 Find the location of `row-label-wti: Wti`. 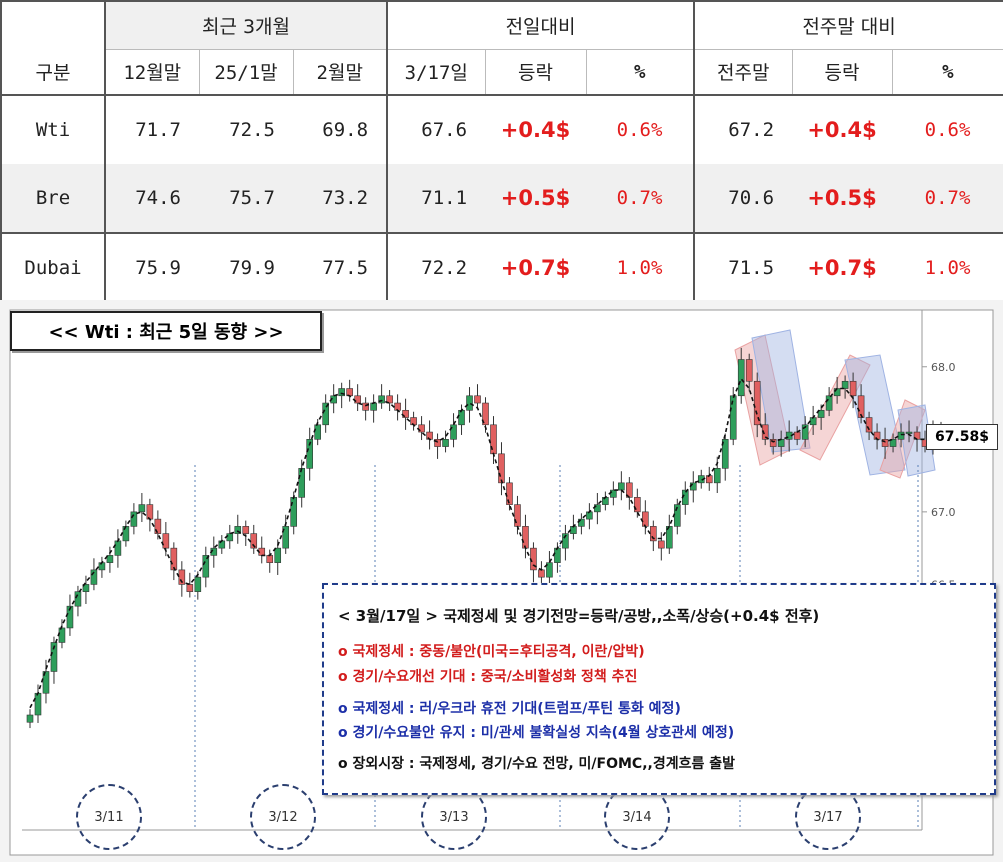

row-label-wti: Wti is located at coordinates (52, 129).